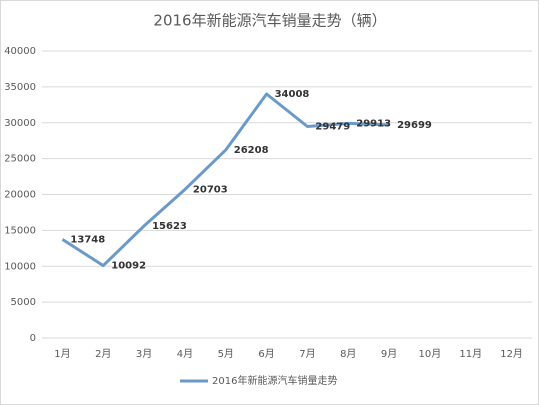  What do you see at coordinates (332, 126) in the screenshot?
I see `data-label: 29479` at bounding box center [332, 126].